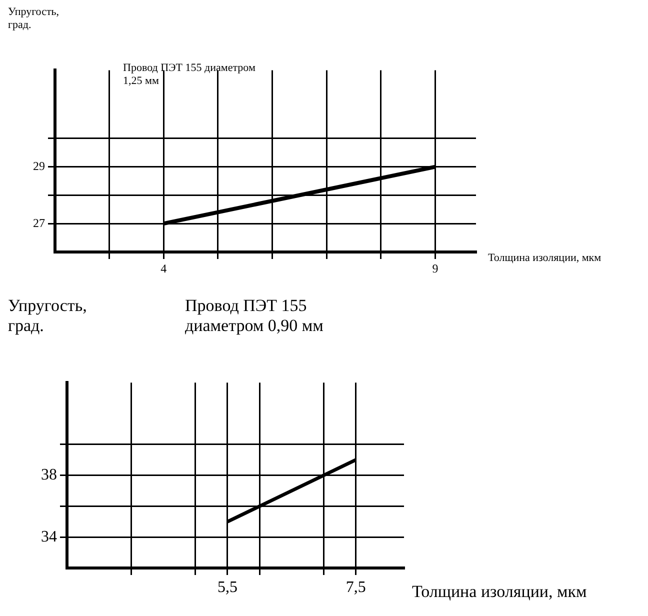 Image resolution: width=648 pixels, height=616 pixels. I want to click on chart-title: Провод ПЭТ 155 диаметром 1,25 мм, so click(189, 75).